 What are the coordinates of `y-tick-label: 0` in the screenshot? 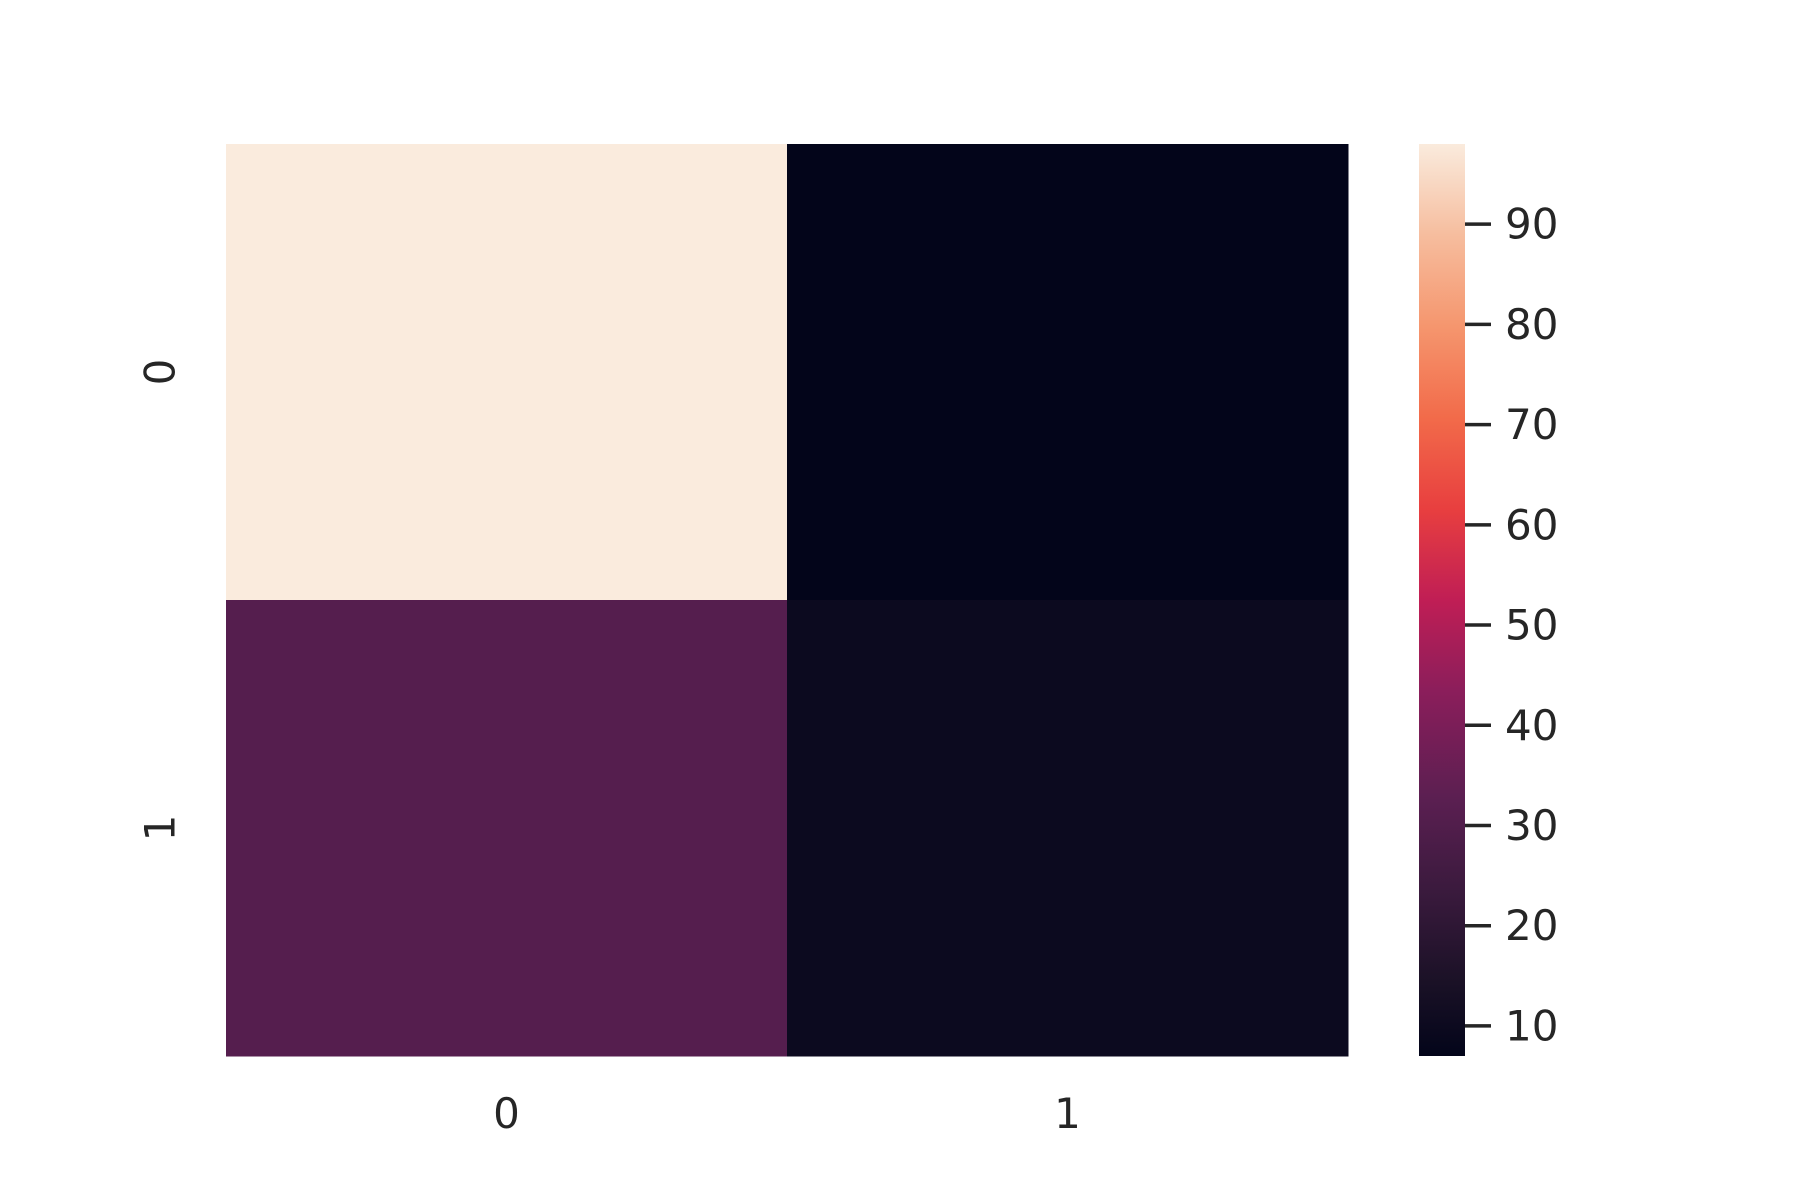 It's located at (160, 372).